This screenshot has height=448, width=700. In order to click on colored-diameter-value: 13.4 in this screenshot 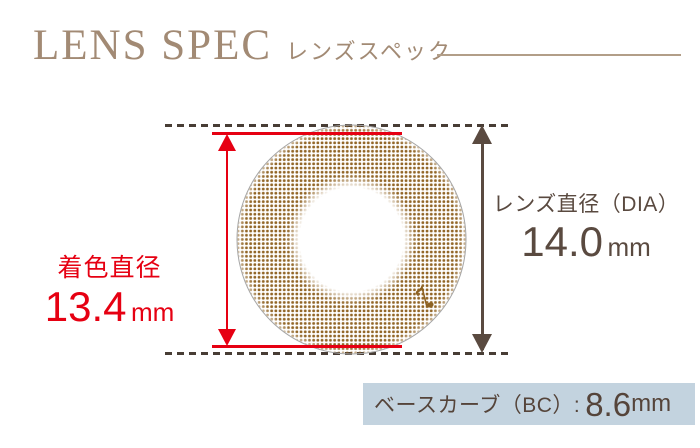, I will do `click(85, 306)`.